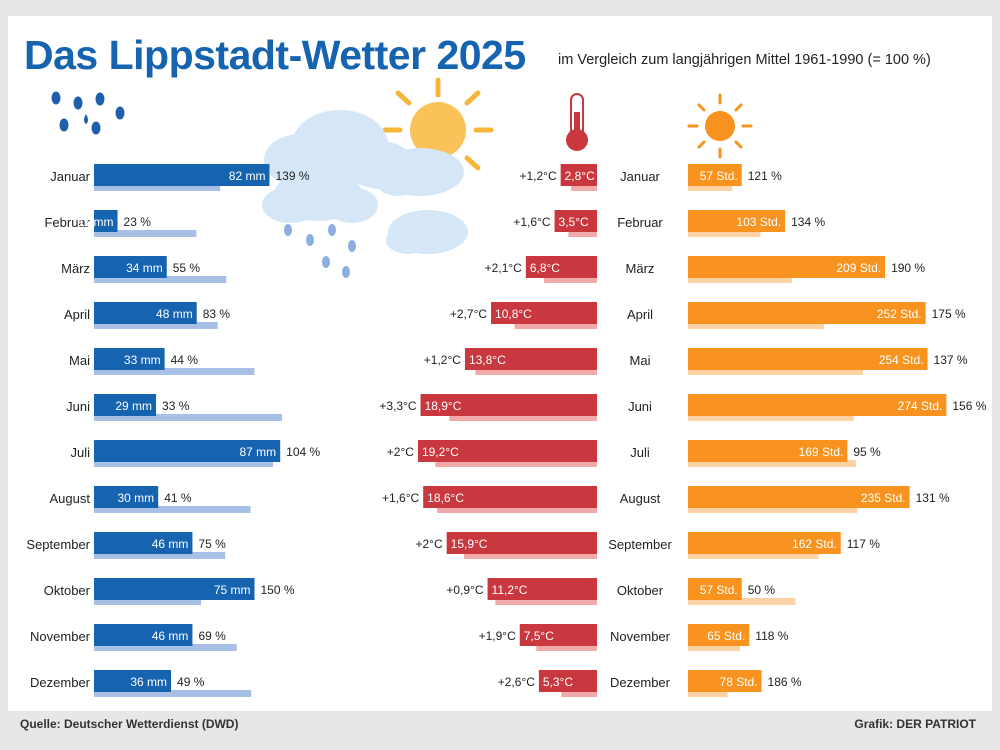  I want to click on rain-value-label: 33 mm, so click(142, 360).